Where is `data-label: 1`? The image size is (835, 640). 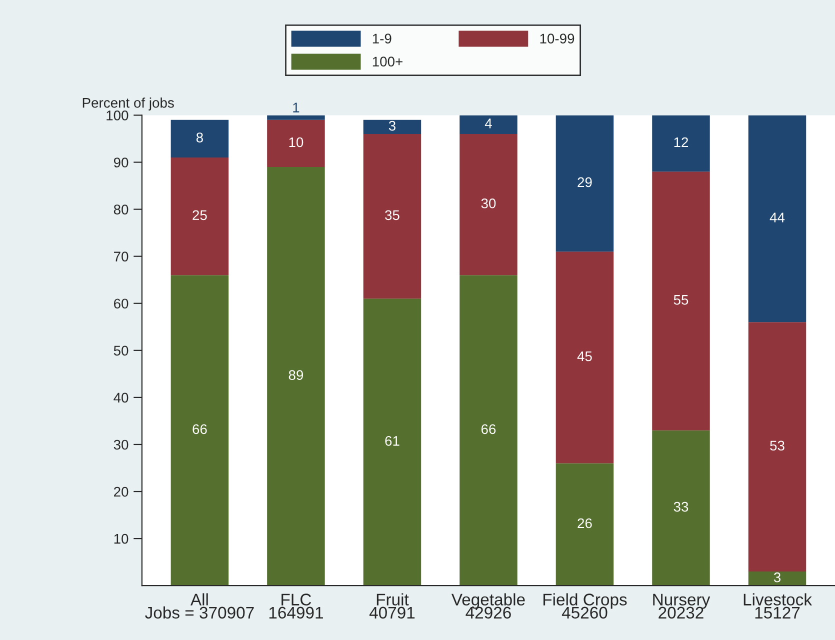
data-label: 1 is located at coordinates (296, 107).